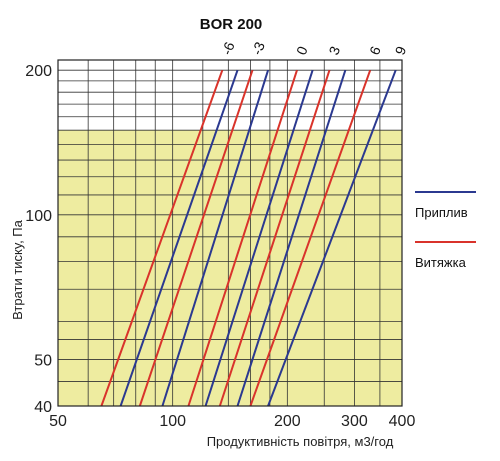 This screenshot has width=500, height=461. I want to click on x-tick-labels: 50 100 200 300 400, so click(232, 421).